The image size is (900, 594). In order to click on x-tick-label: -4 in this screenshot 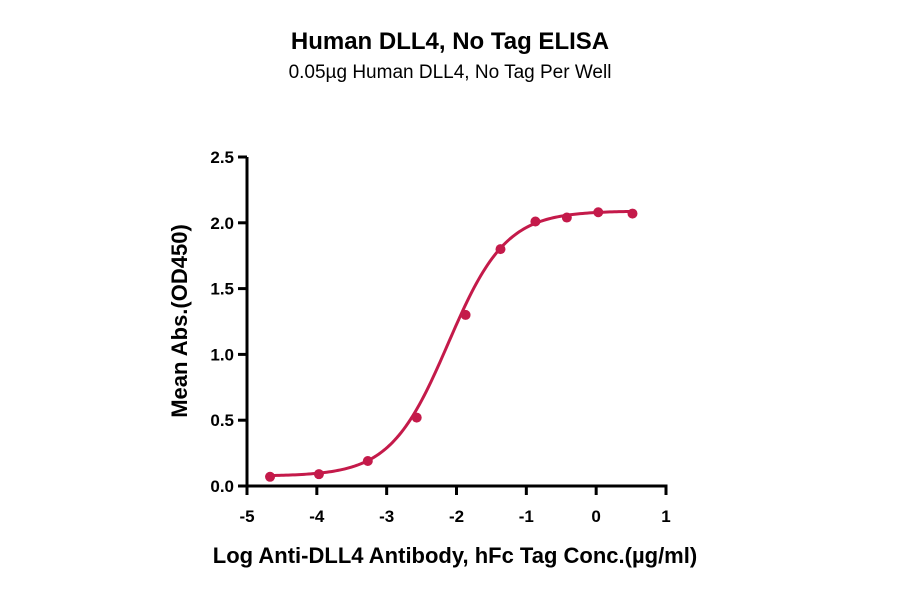, I will do `click(317, 516)`.